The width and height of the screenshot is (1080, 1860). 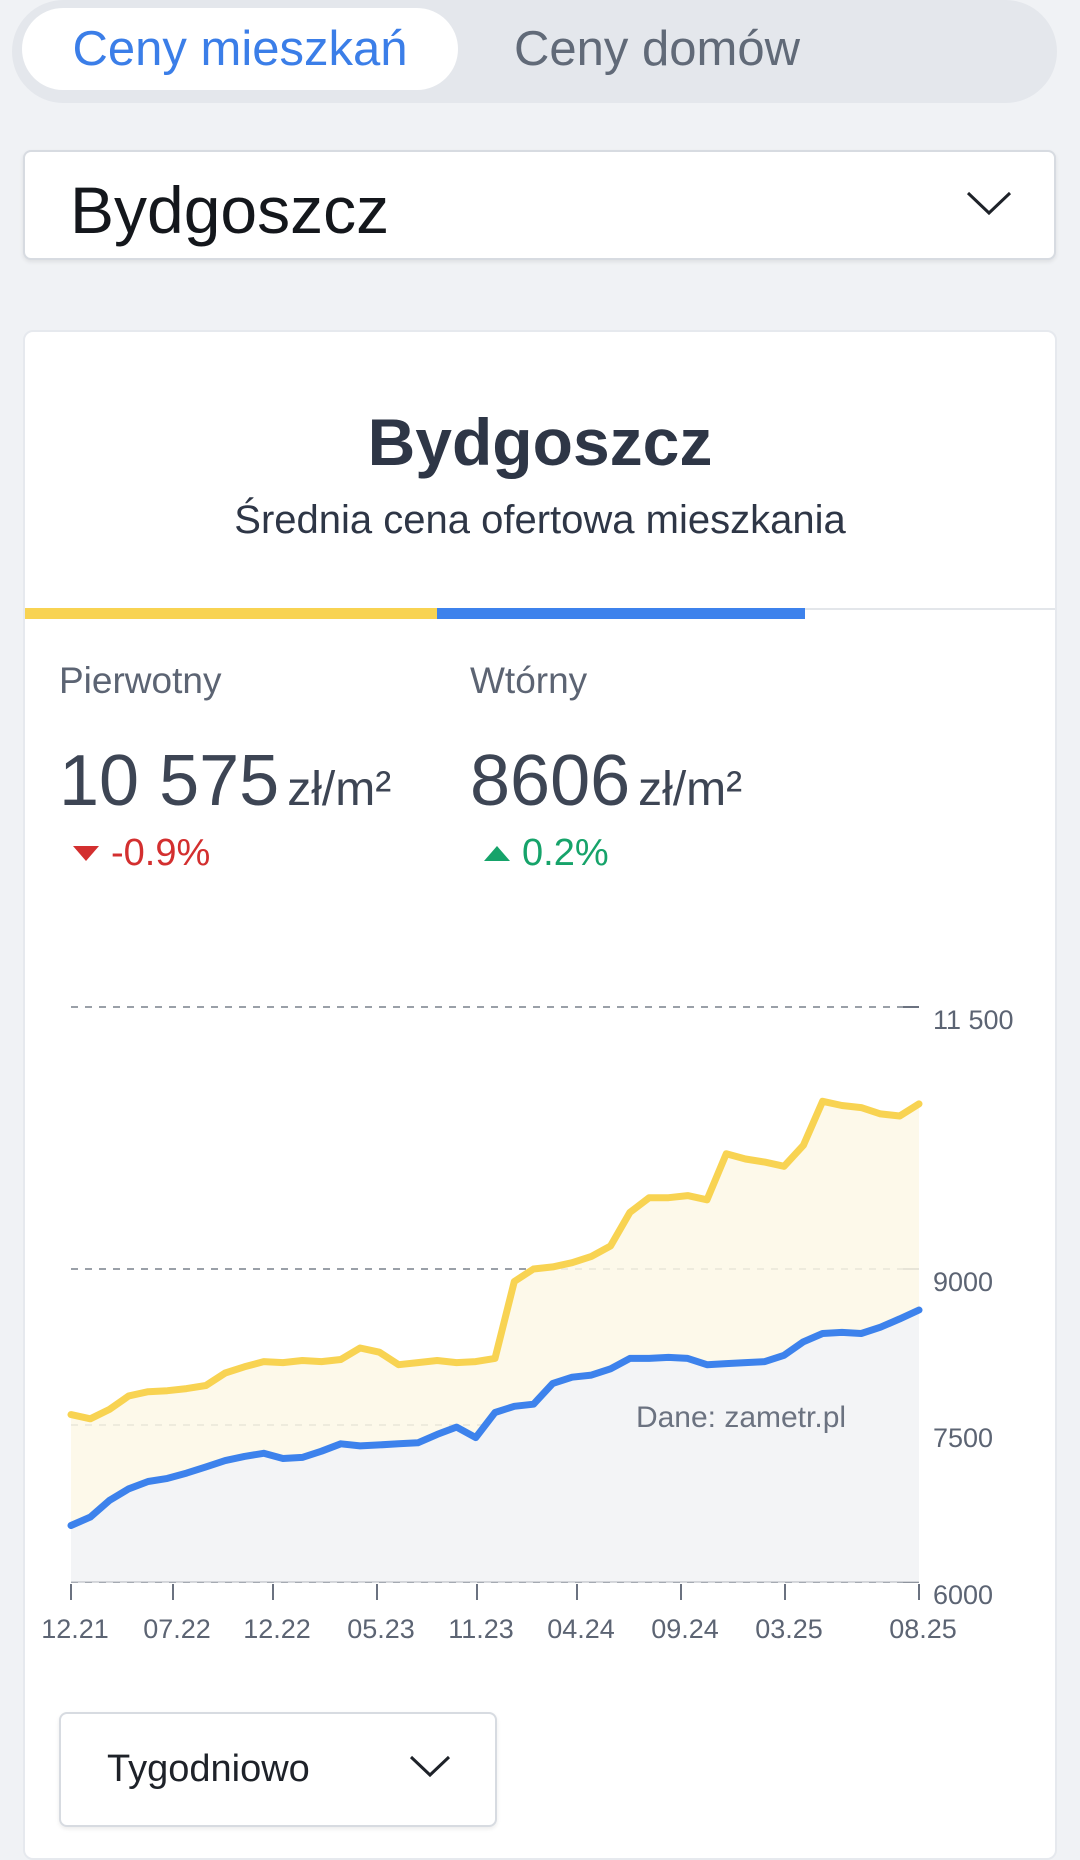 What do you see at coordinates (963, 1595) in the screenshot?
I see `y-tick-label: 6000` at bounding box center [963, 1595].